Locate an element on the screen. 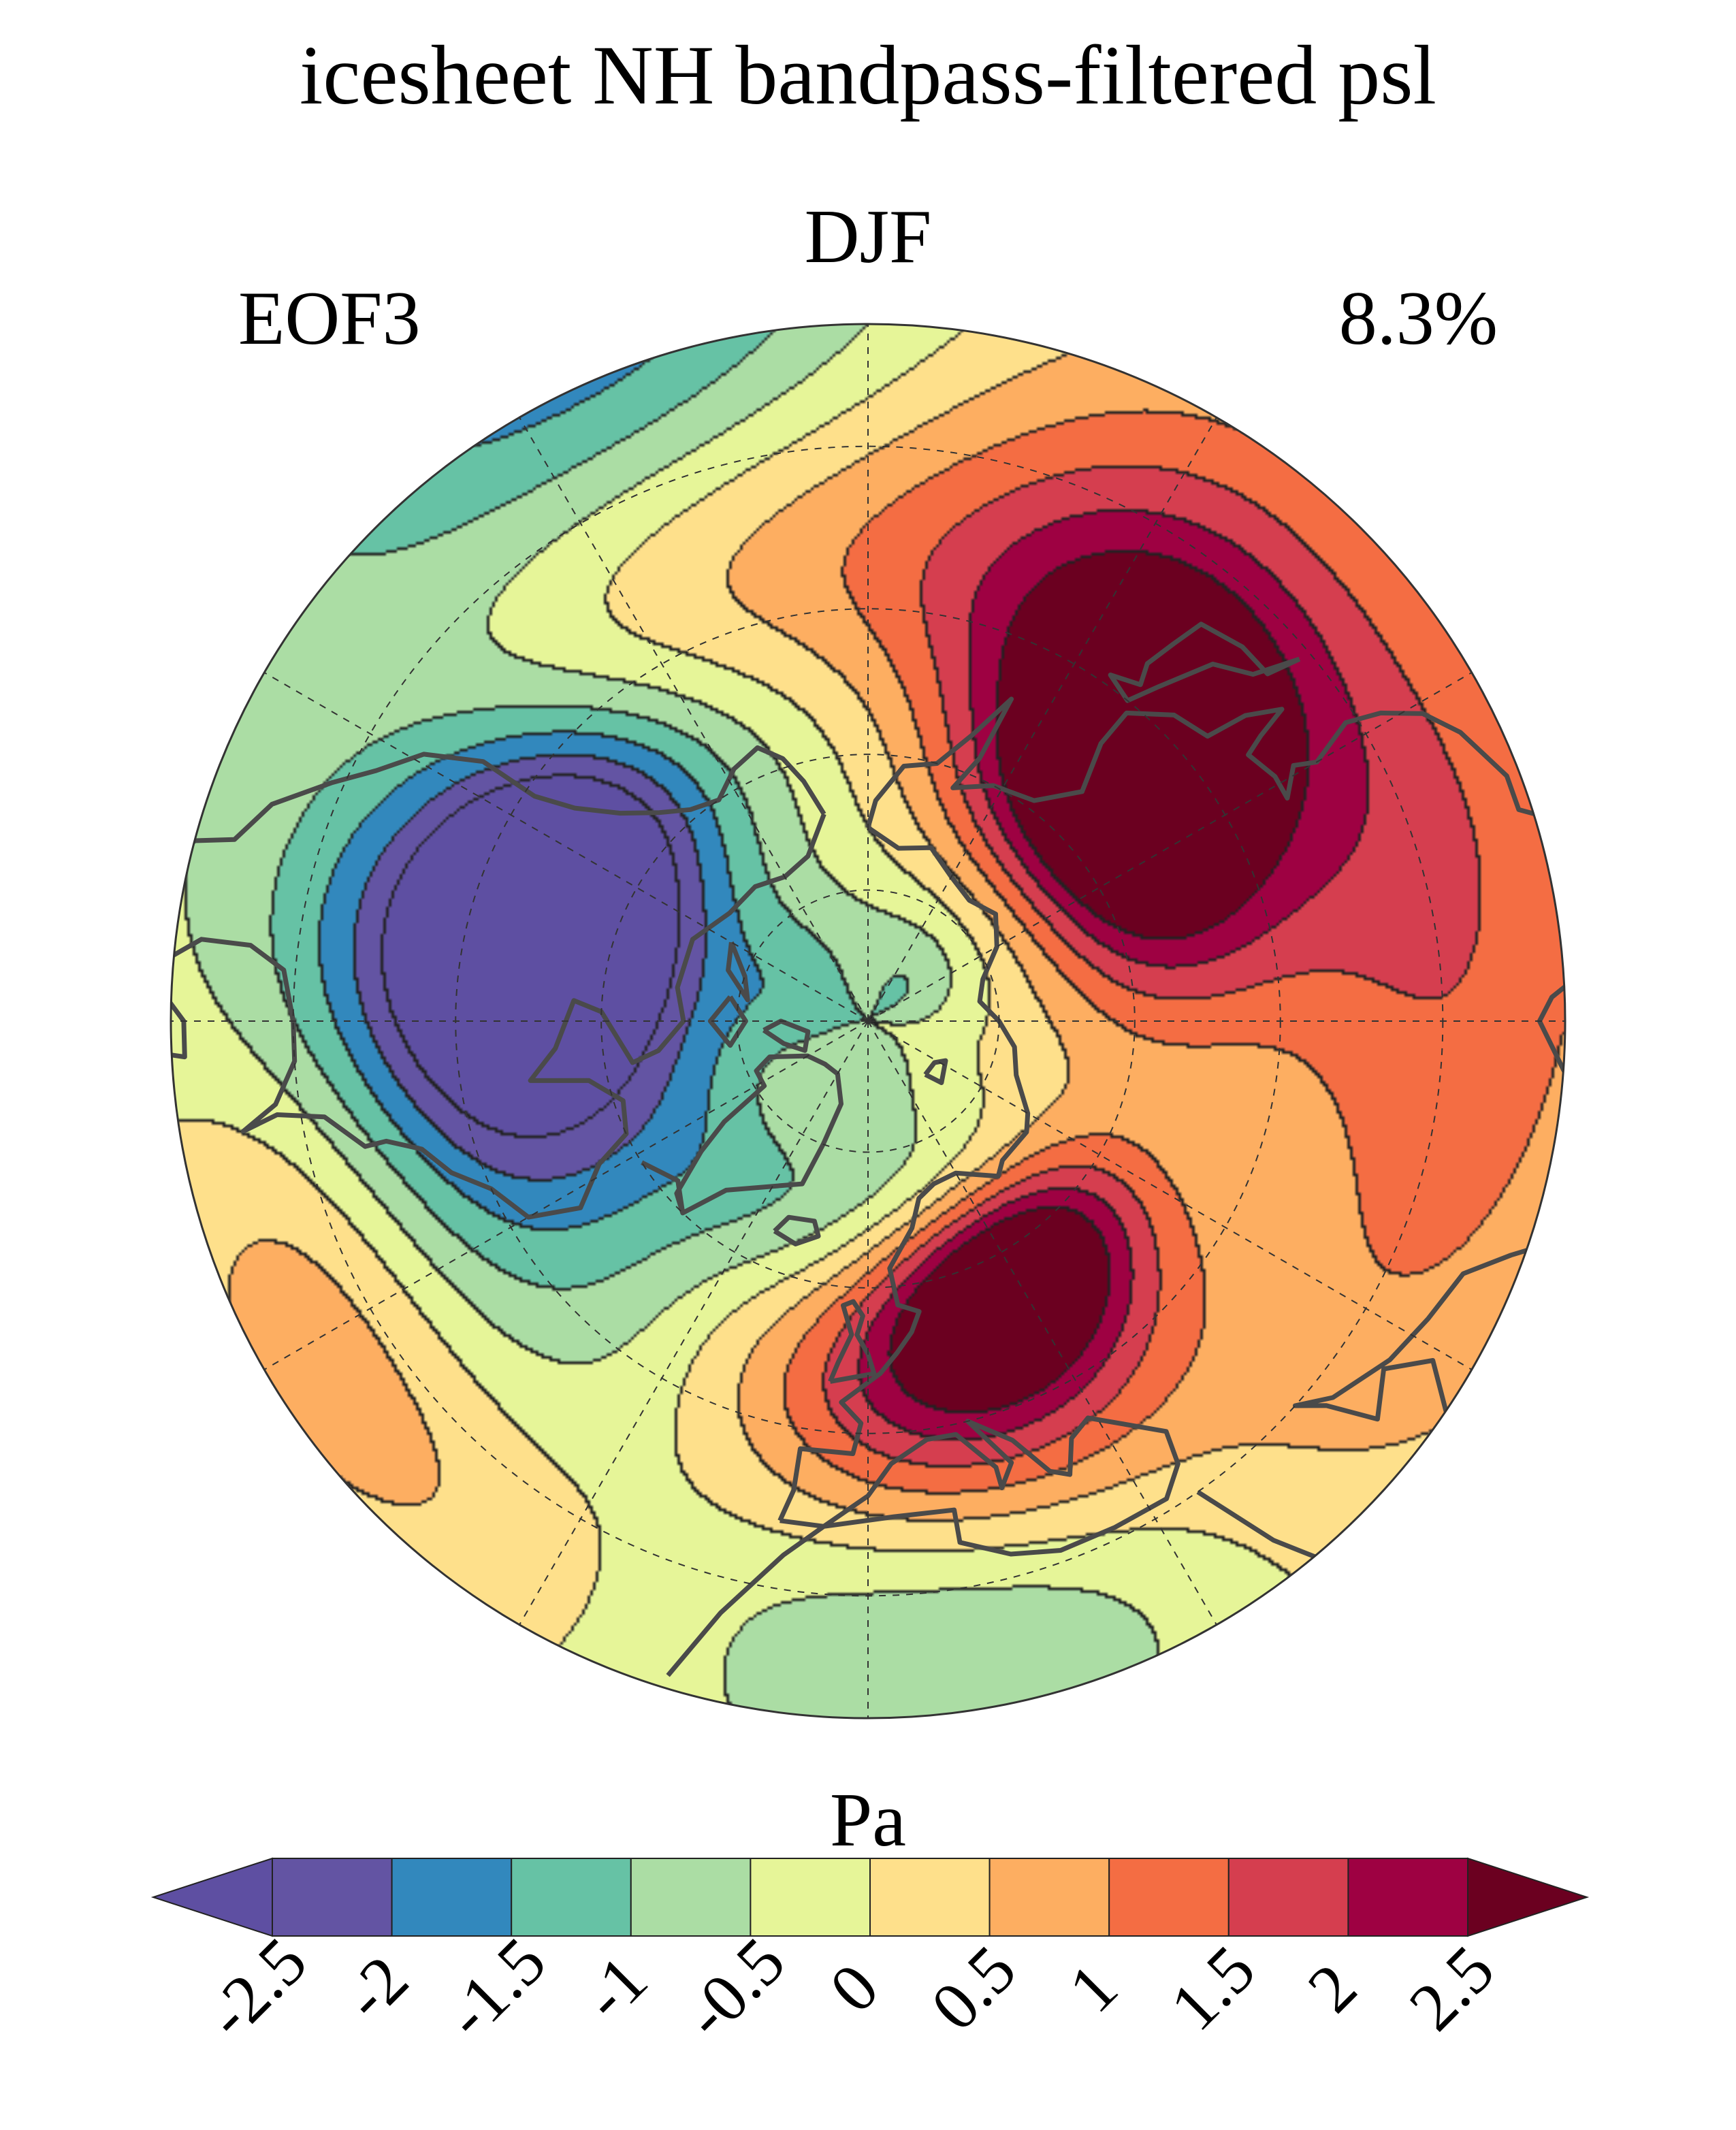 The height and width of the screenshot is (2130, 1736). colorbar-extend-min is located at coordinates (211, 1897).